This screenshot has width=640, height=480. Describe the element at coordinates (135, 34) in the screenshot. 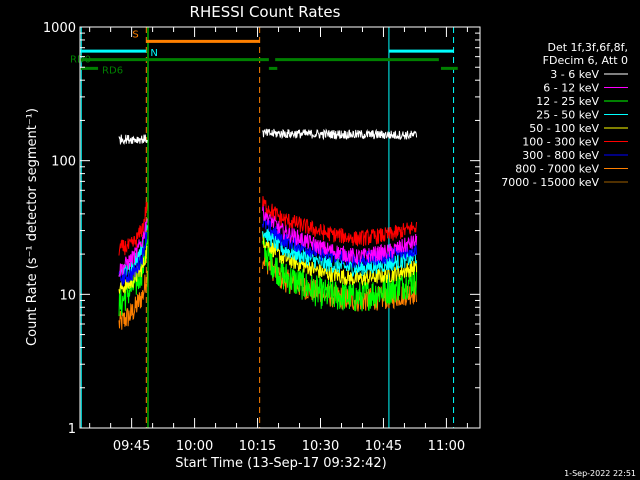

I see `flag-label-s: S` at that location.